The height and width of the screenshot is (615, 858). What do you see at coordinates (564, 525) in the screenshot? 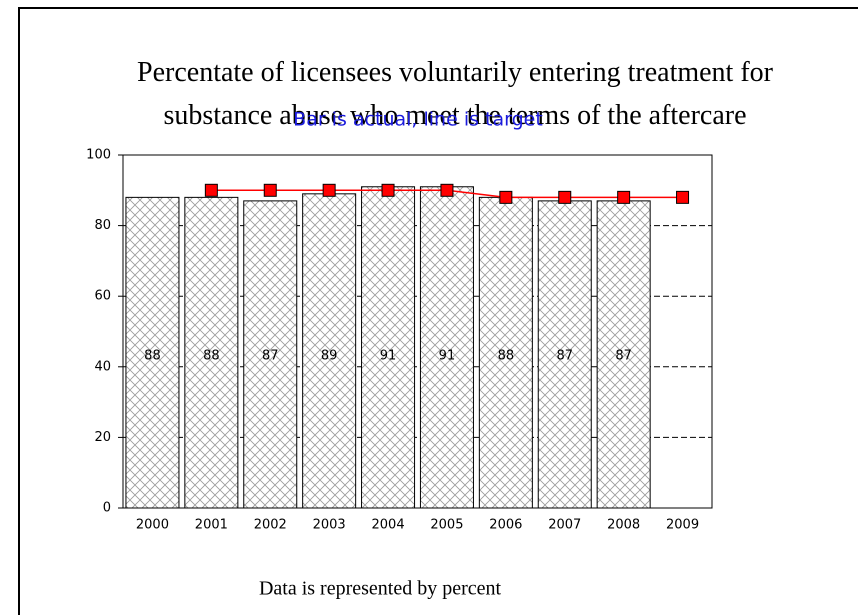
I see `x-tick-label: 2007` at bounding box center [564, 525].